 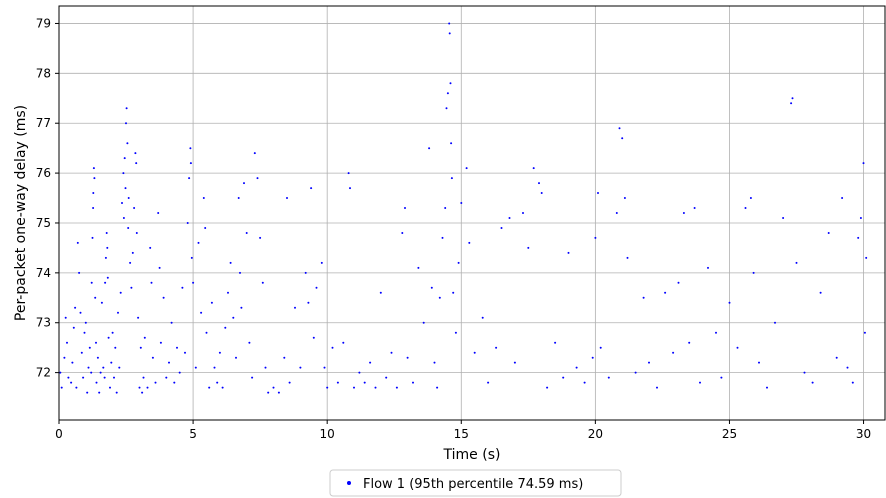 I want to click on y-axis-ticks: 72 73 74 75 76 77 78 79, so click(x=47, y=198).